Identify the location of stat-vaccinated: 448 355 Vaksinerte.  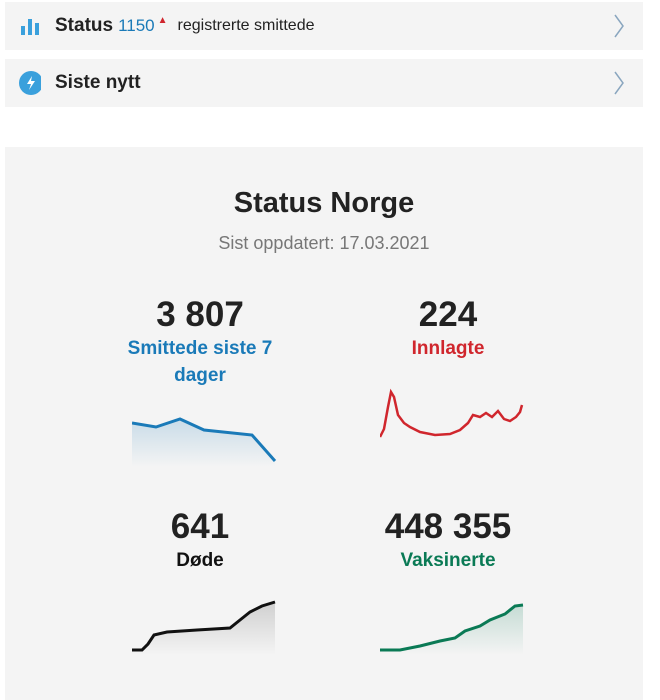
(448, 540).